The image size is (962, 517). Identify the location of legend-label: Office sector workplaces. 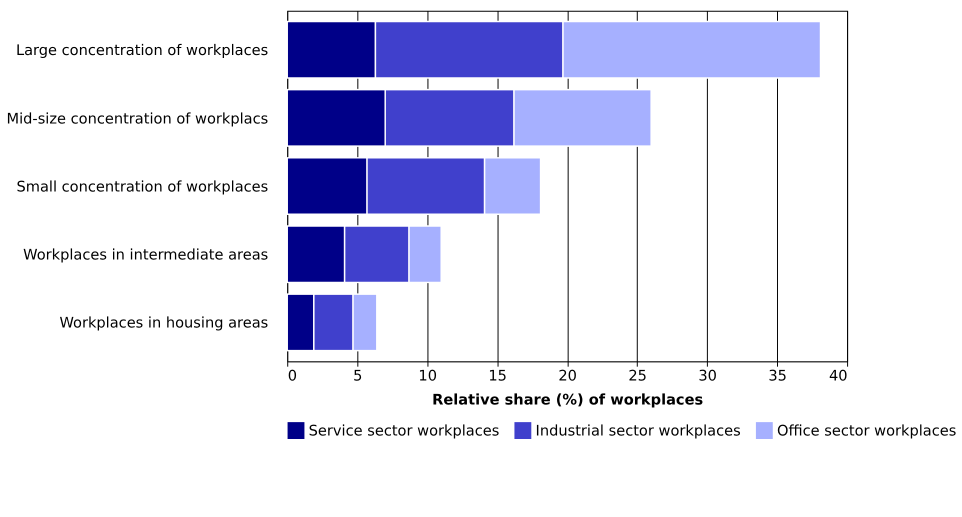
(866, 431).